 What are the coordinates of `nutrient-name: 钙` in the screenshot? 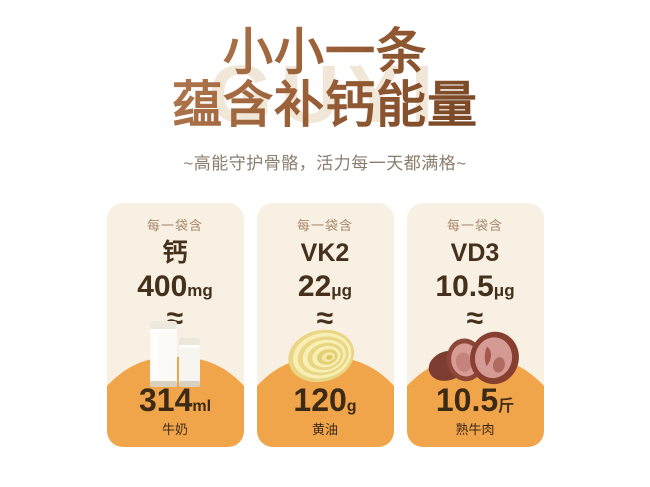 It's located at (175, 253).